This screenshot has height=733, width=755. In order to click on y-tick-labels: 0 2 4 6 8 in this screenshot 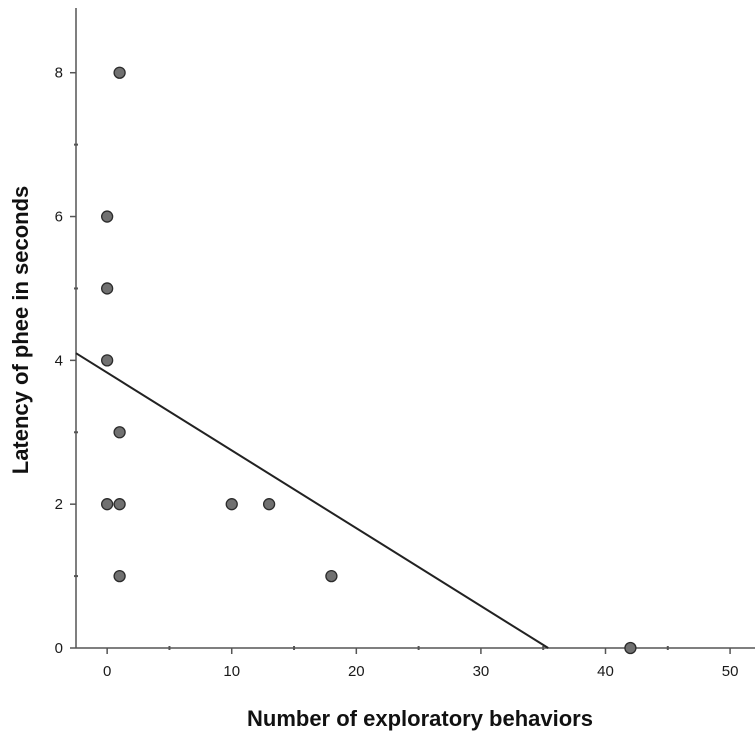, I will do `click(59, 361)`.